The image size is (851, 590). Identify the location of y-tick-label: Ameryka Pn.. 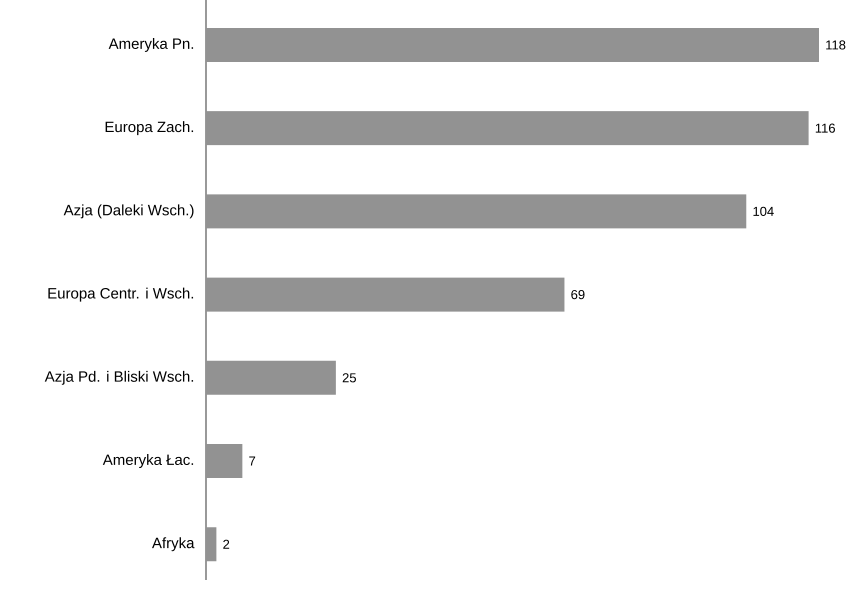
(151, 45).